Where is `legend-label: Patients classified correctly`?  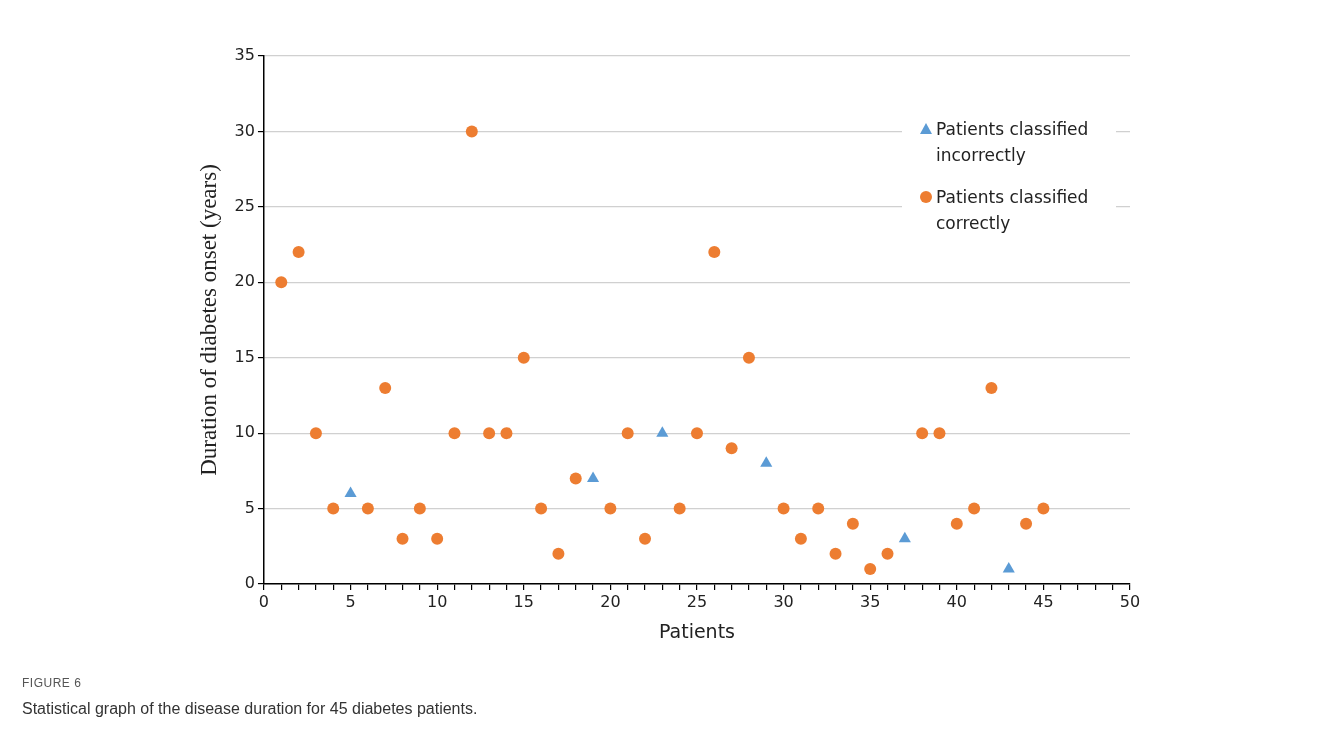
legend-label: Patients classified correctly is located at coordinates (1013, 210).